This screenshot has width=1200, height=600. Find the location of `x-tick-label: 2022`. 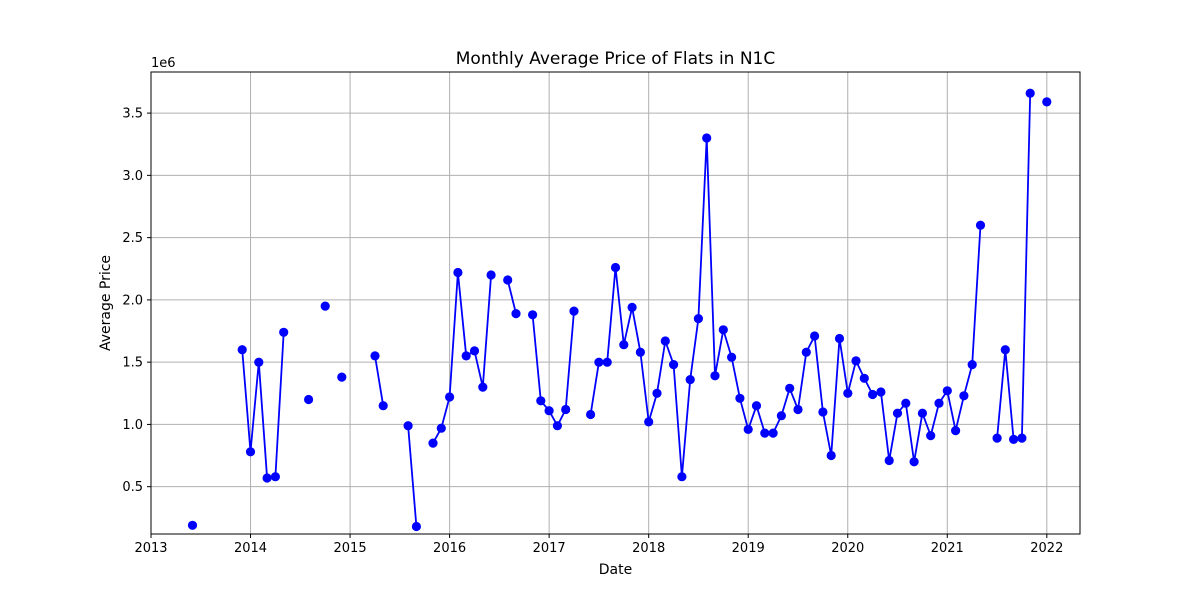

x-tick-label: 2022 is located at coordinates (1046, 548).